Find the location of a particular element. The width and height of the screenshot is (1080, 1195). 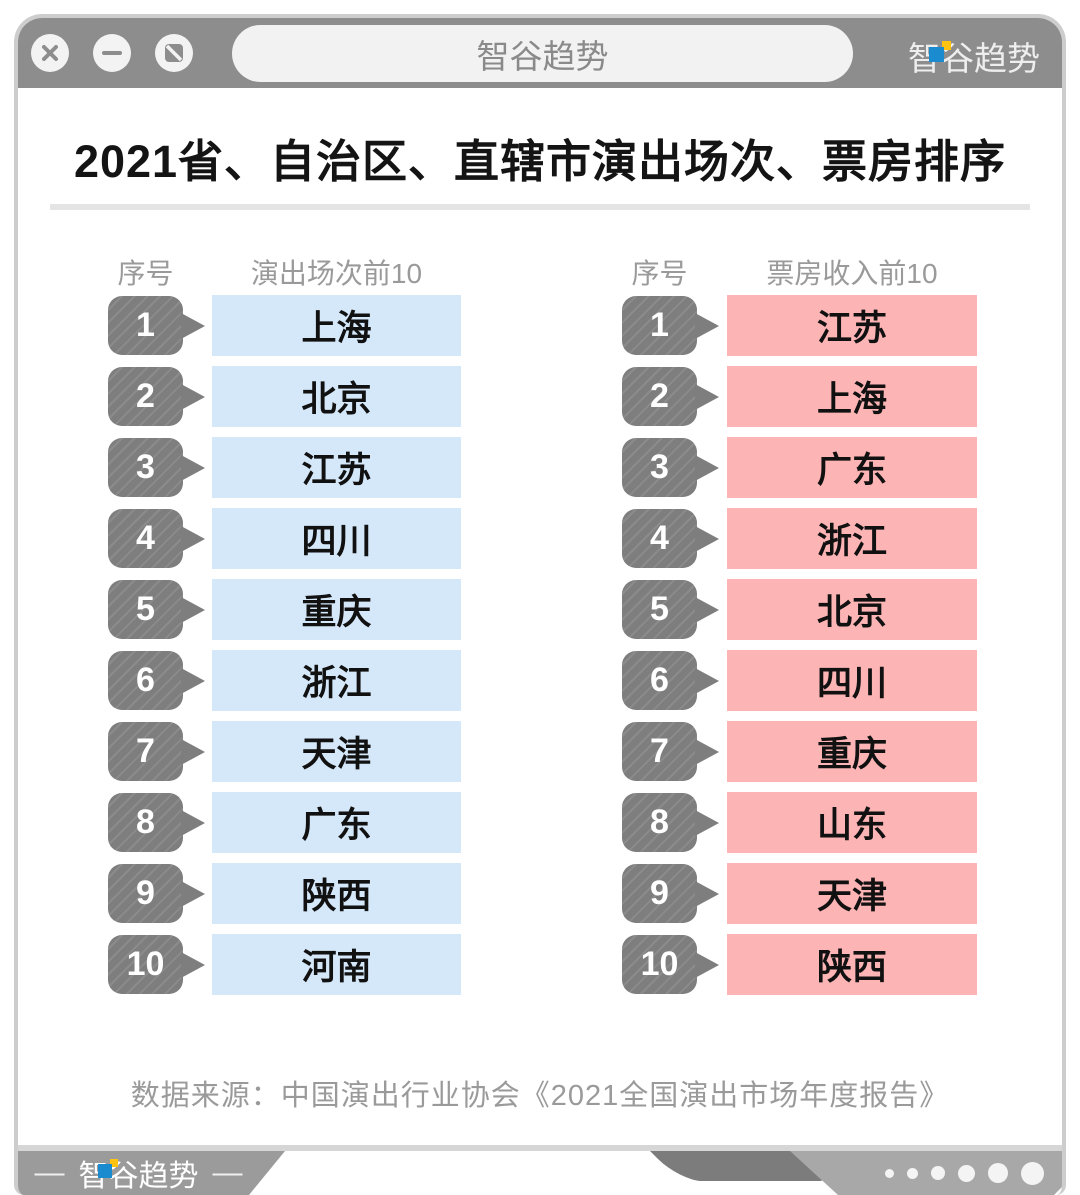

ranking-row: 10 河南 is located at coordinates (284, 964).